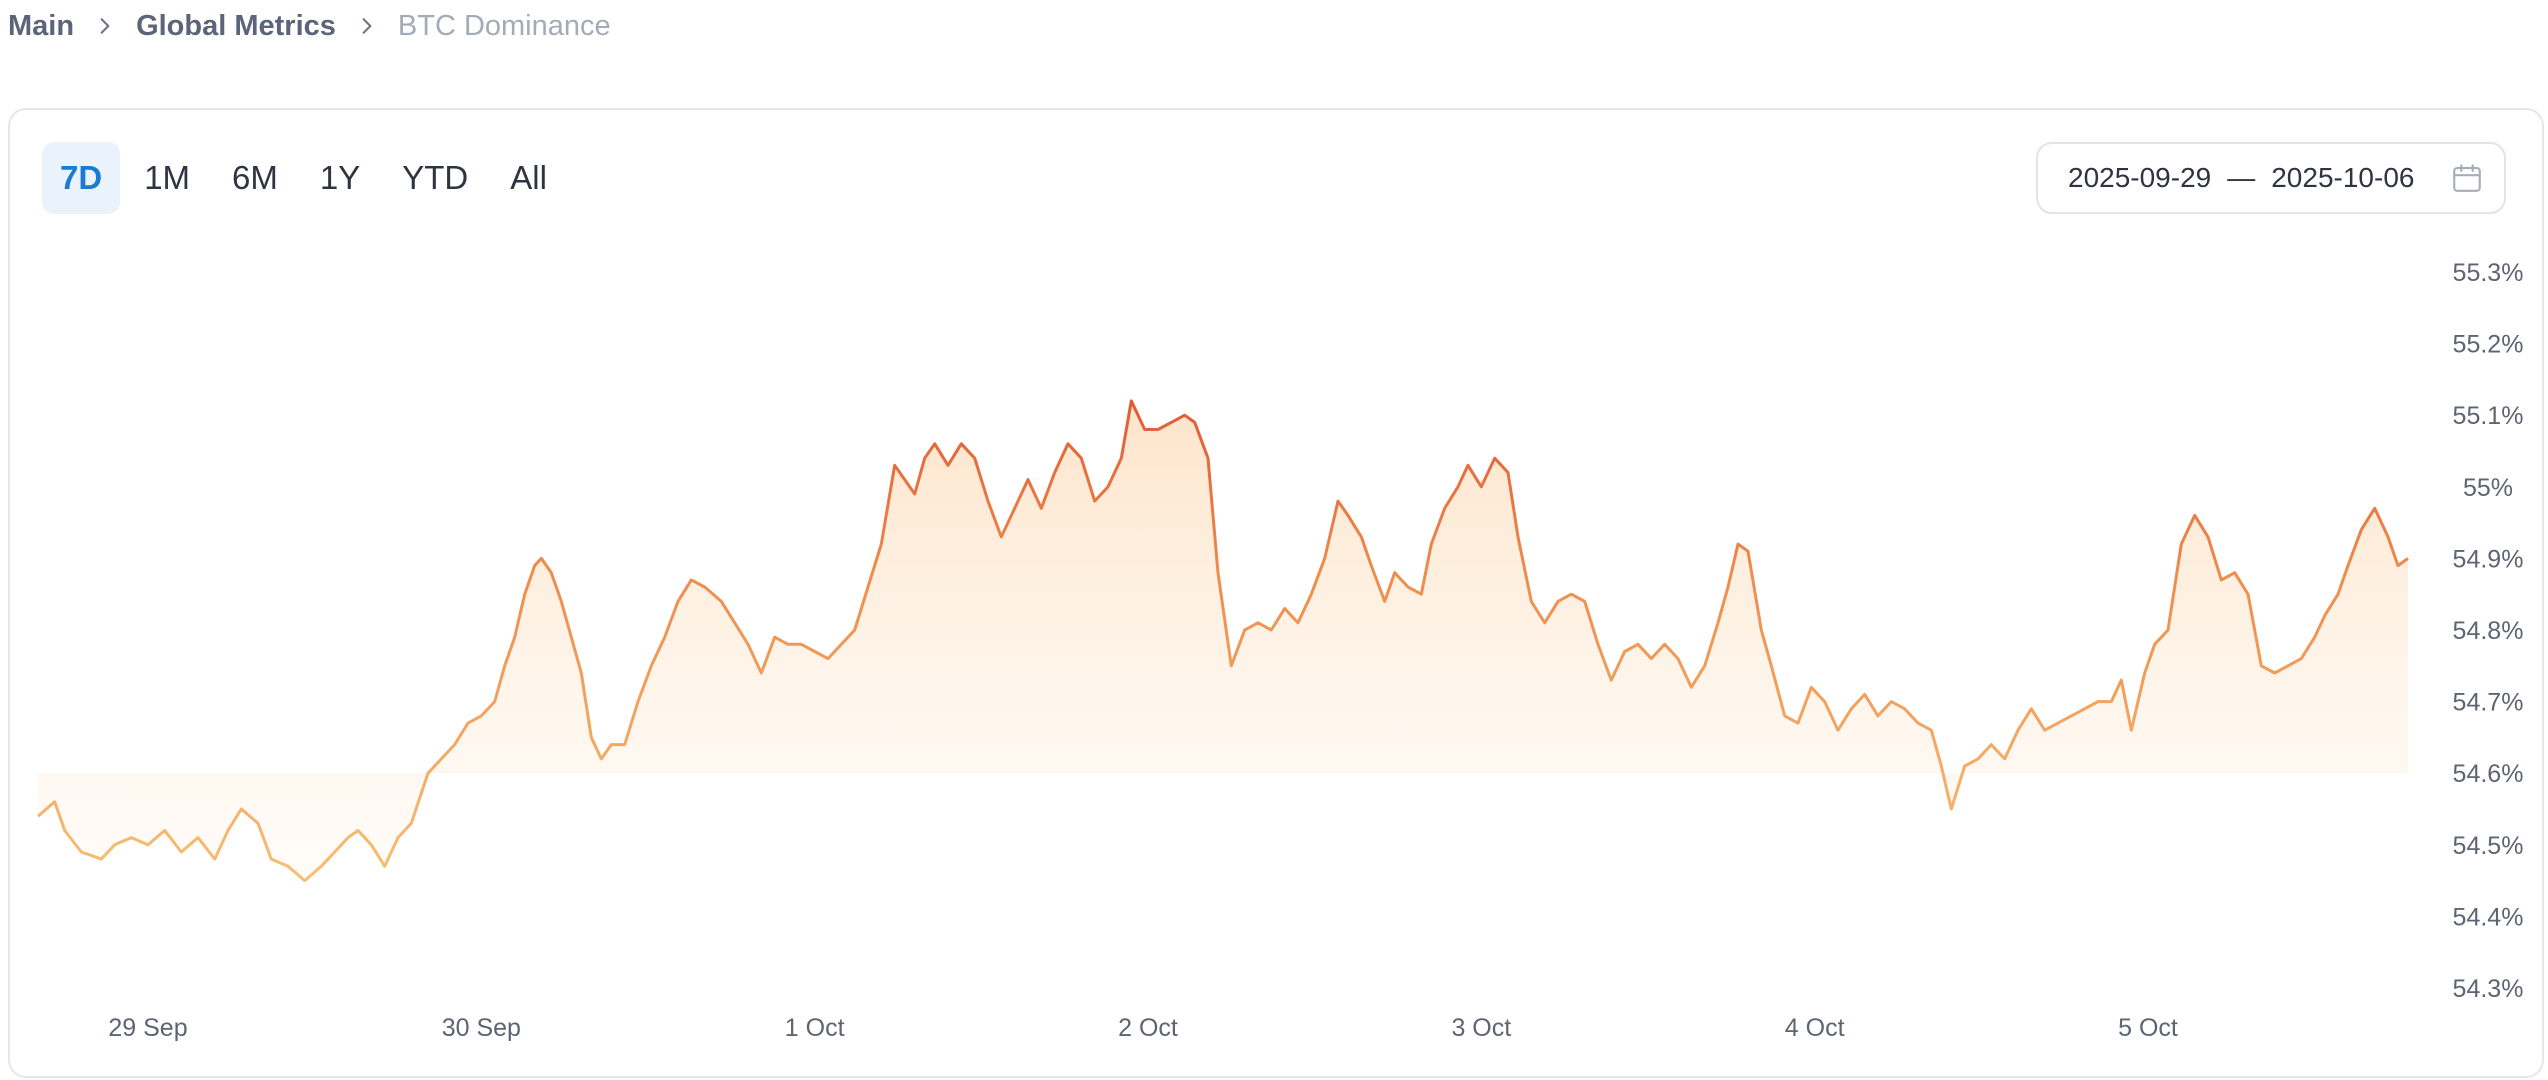  I want to click on x-tick-label: 2 Oct, so click(1148, 1028).